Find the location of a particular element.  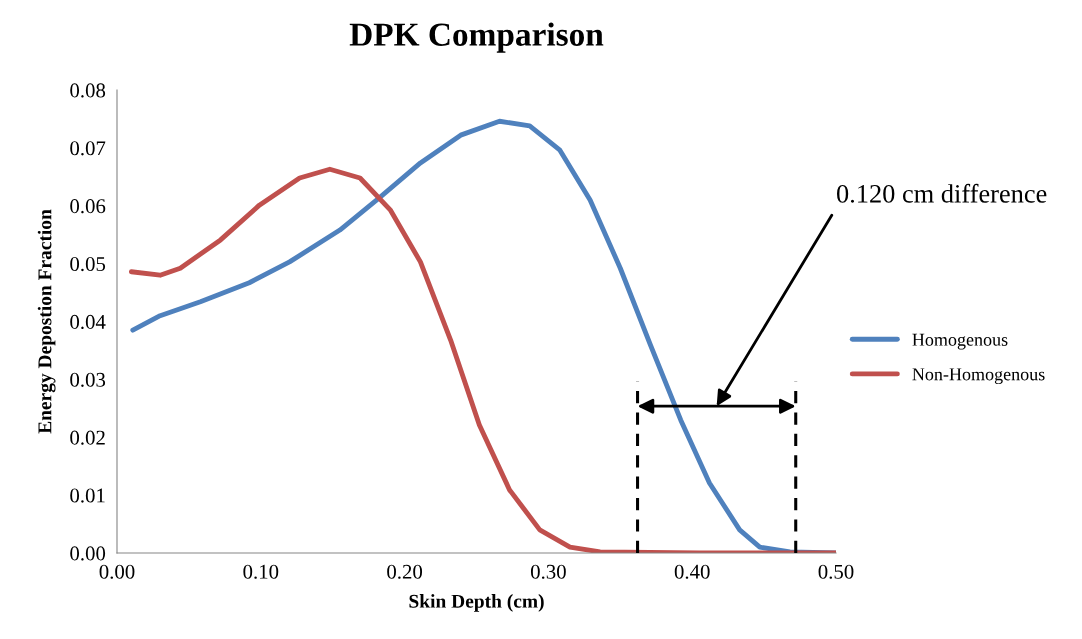

y-tick-label: 0.00 is located at coordinates (88, 553).